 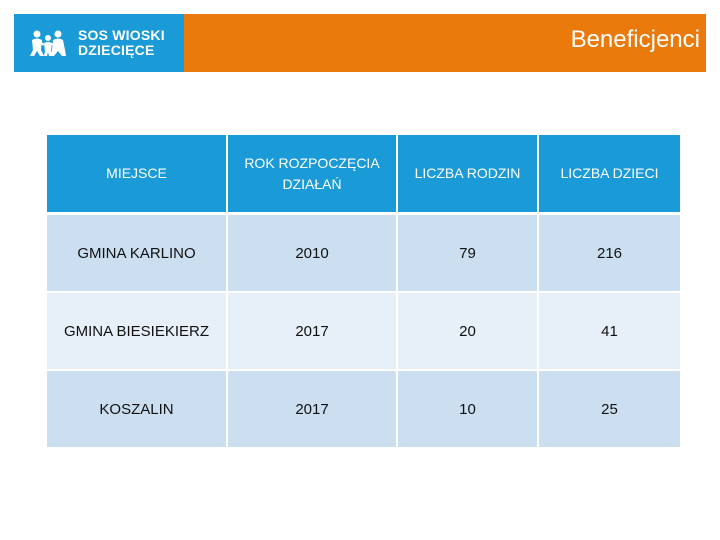 I want to click on logo-text: SOS WIOSKI DZIECIĘCE, so click(x=121, y=43).